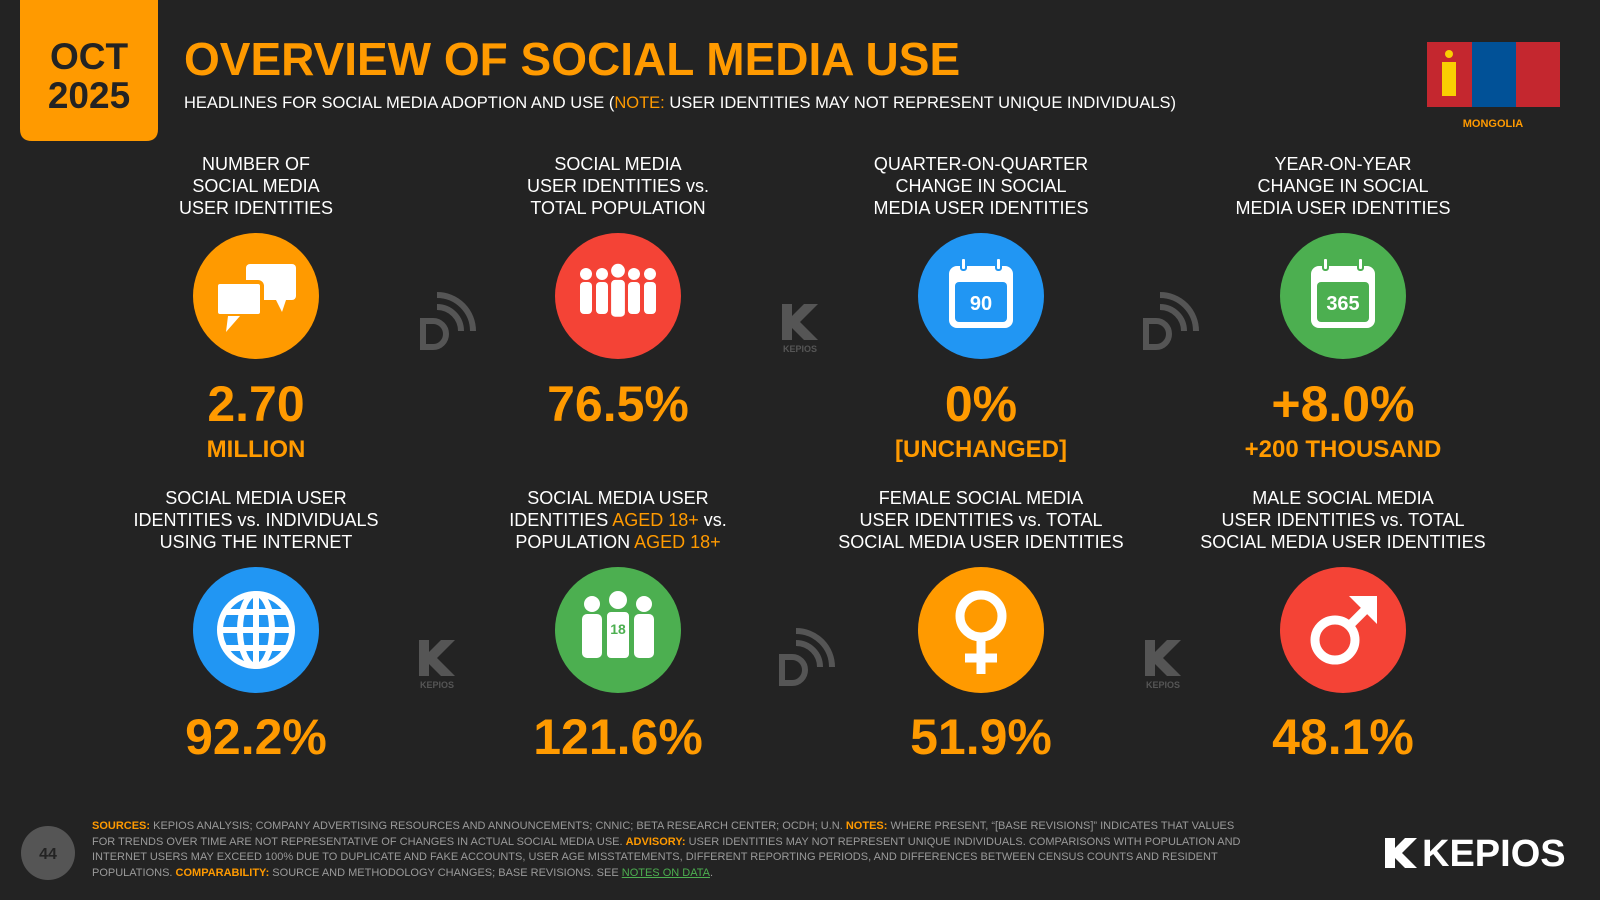 Image resolution: width=1600 pixels, height=900 pixels. Describe the element at coordinates (48, 854) in the screenshot. I see `page-number: 44` at that location.